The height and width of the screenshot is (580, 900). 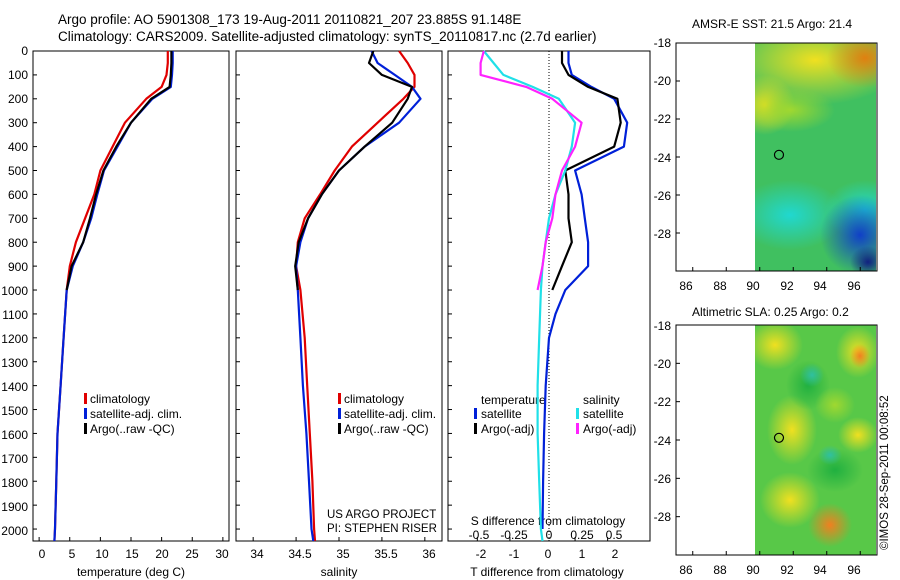 What do you see at coordinates (111, 296) in the screenshot?
I see `temperature-series-climatology` at bounding box center [111, 296].